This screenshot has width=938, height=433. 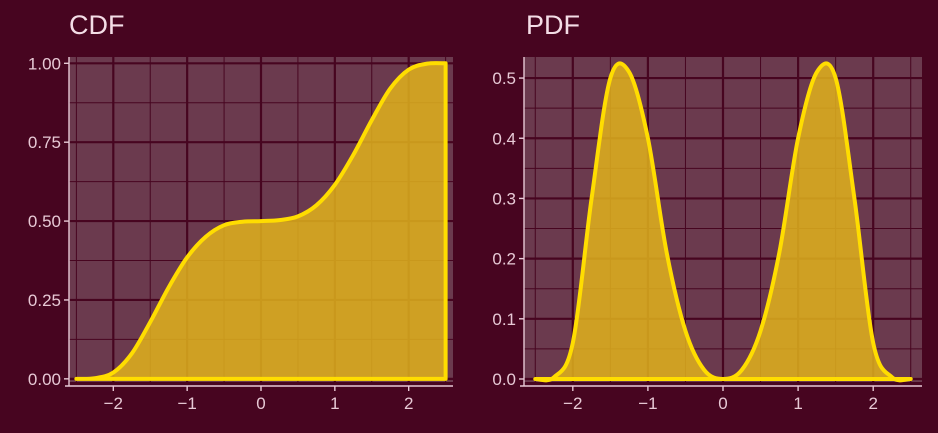 What do you see at coordinates (553, 25) in the screenshot?
I see `pdf-panel-title: PDF` at bounding box center [553, 25].